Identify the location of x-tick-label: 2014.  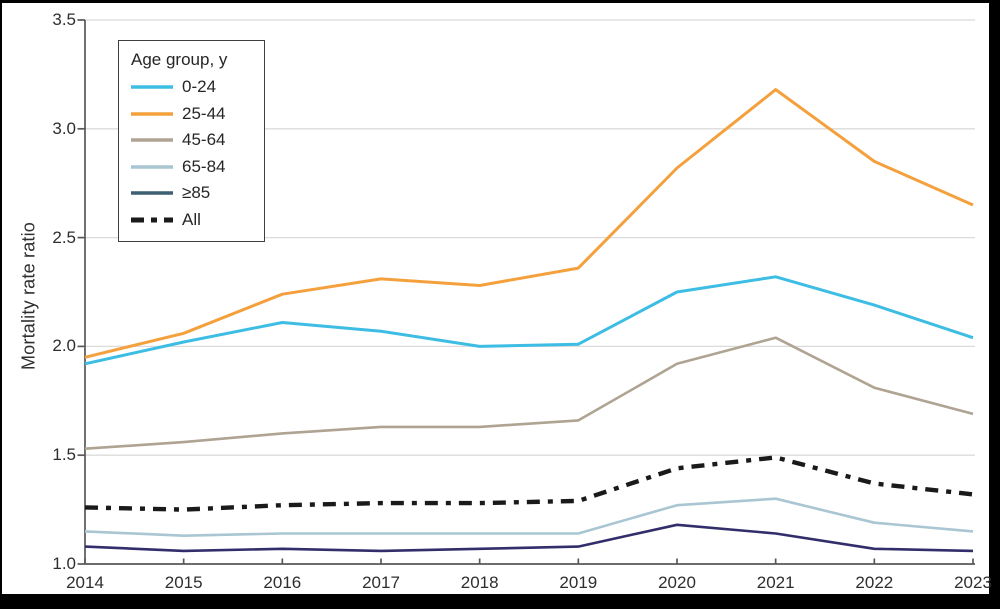
(85, 582).